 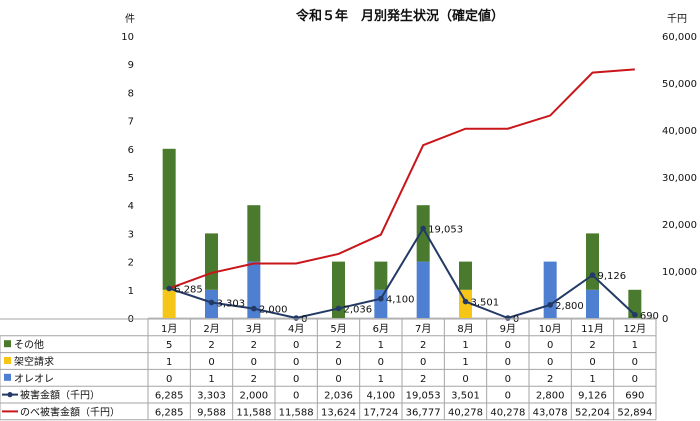 What do you see at coordinates (381, 396) in the screenshot?
I see `table-cell: 4,100` at bounding box center [381, 396].